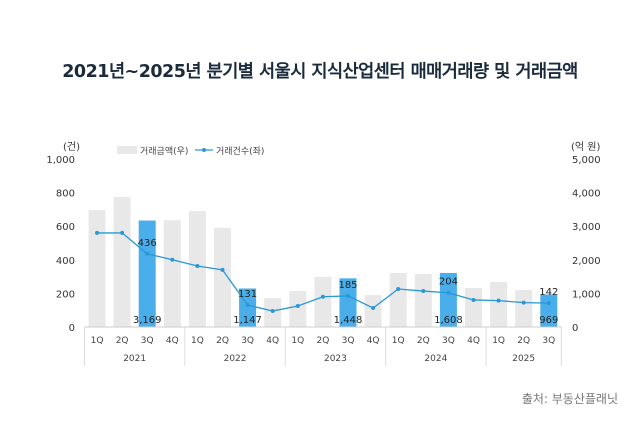 The height and width of the screenshot is (423, 640). I want to click on bar-2023-2Q, so click(323, 301).